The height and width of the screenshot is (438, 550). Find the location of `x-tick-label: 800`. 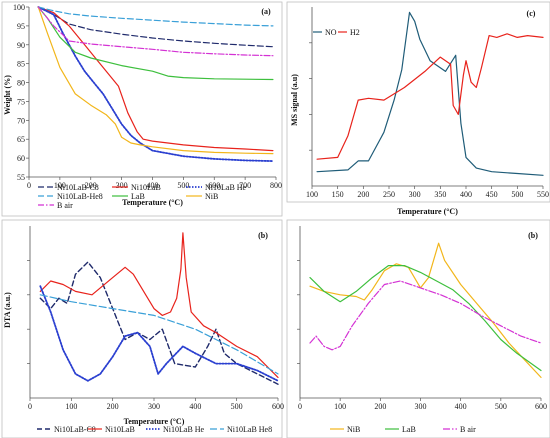

x-tick-label: 800 is located at coordinates (276, 185).